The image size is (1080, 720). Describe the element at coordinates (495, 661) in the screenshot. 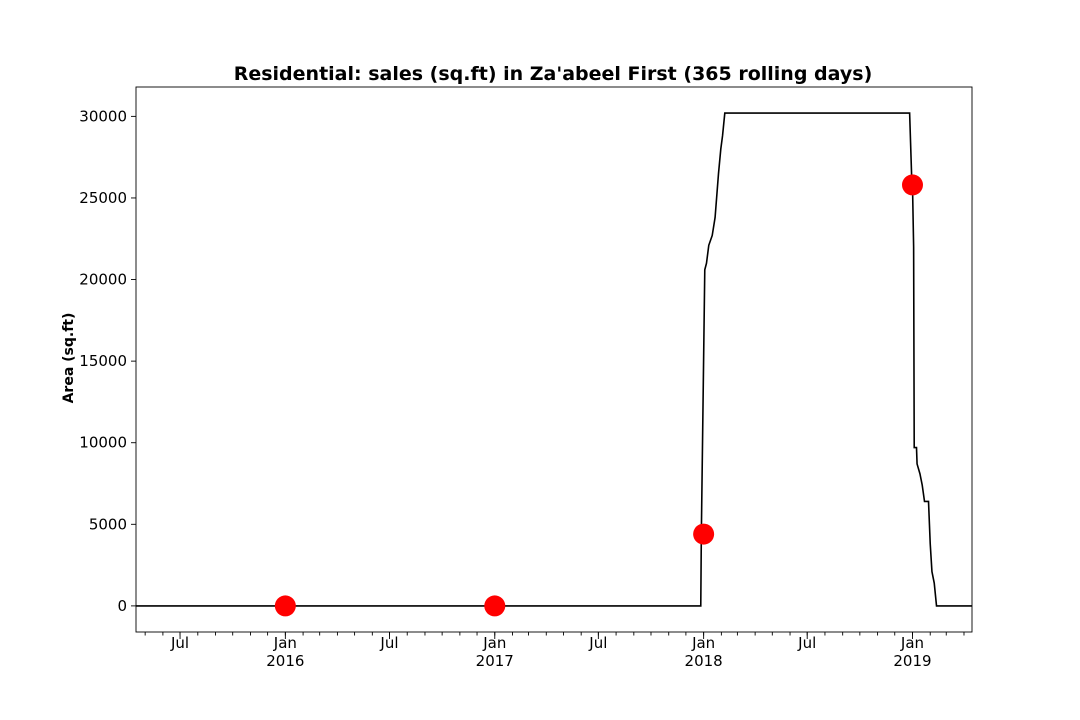

I see `x-tick-sublabel: 2017` at that location.